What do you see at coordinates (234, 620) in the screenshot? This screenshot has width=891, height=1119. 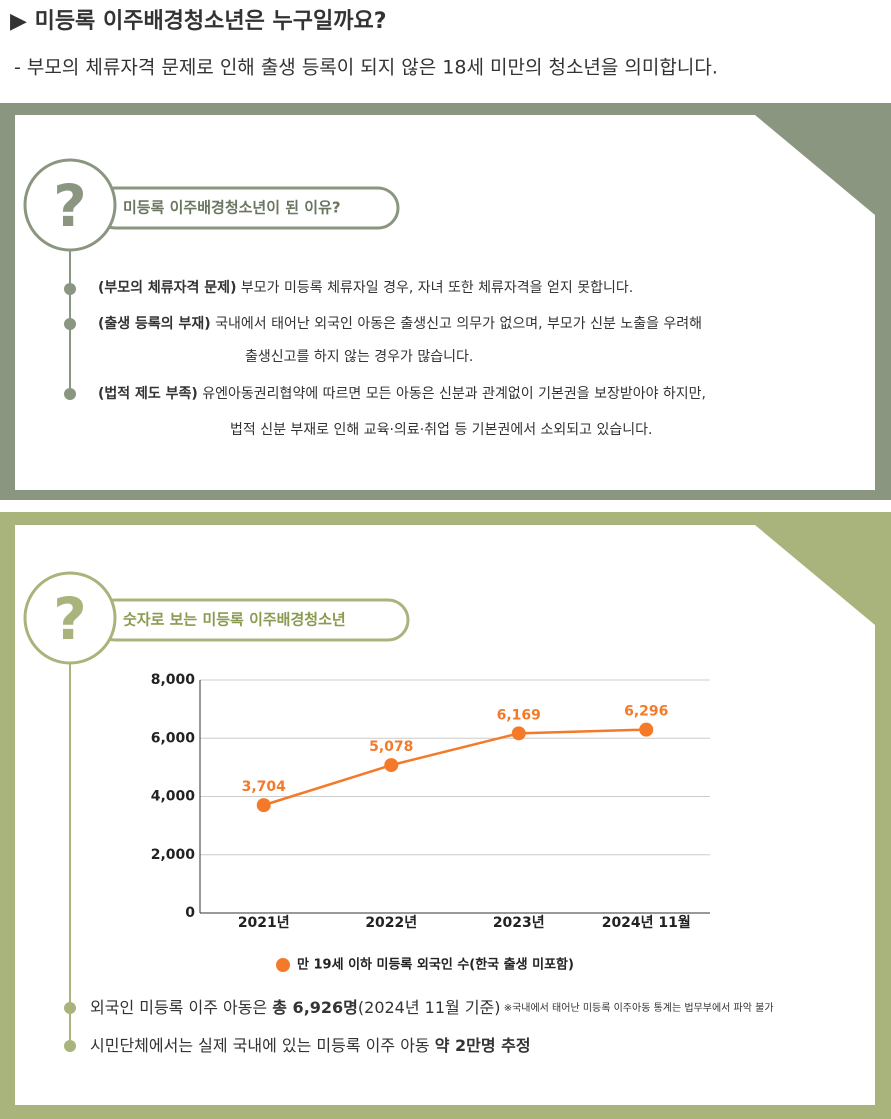 I see `section-heading: 숫자로 보는 미등록 이주배경청소년` at bounding box center [234, 620].